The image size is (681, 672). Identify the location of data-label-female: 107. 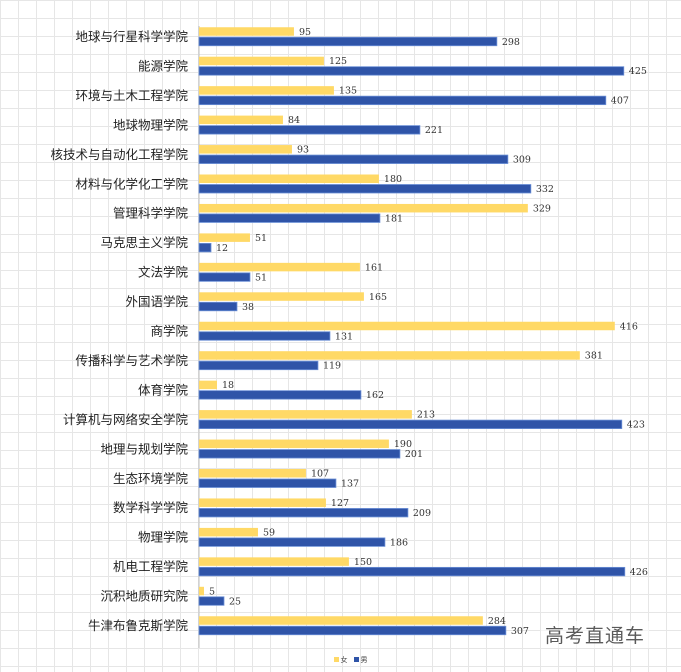
(320, 474).